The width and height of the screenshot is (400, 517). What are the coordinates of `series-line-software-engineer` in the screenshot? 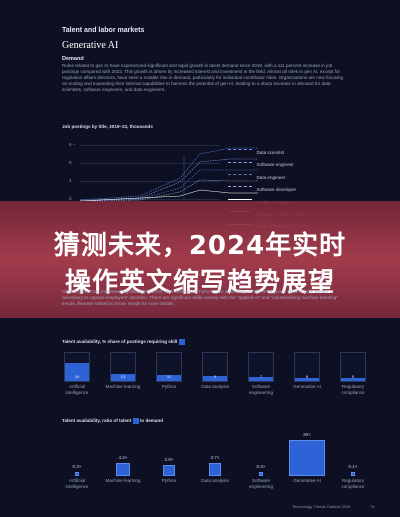 It's located at (169, 180).